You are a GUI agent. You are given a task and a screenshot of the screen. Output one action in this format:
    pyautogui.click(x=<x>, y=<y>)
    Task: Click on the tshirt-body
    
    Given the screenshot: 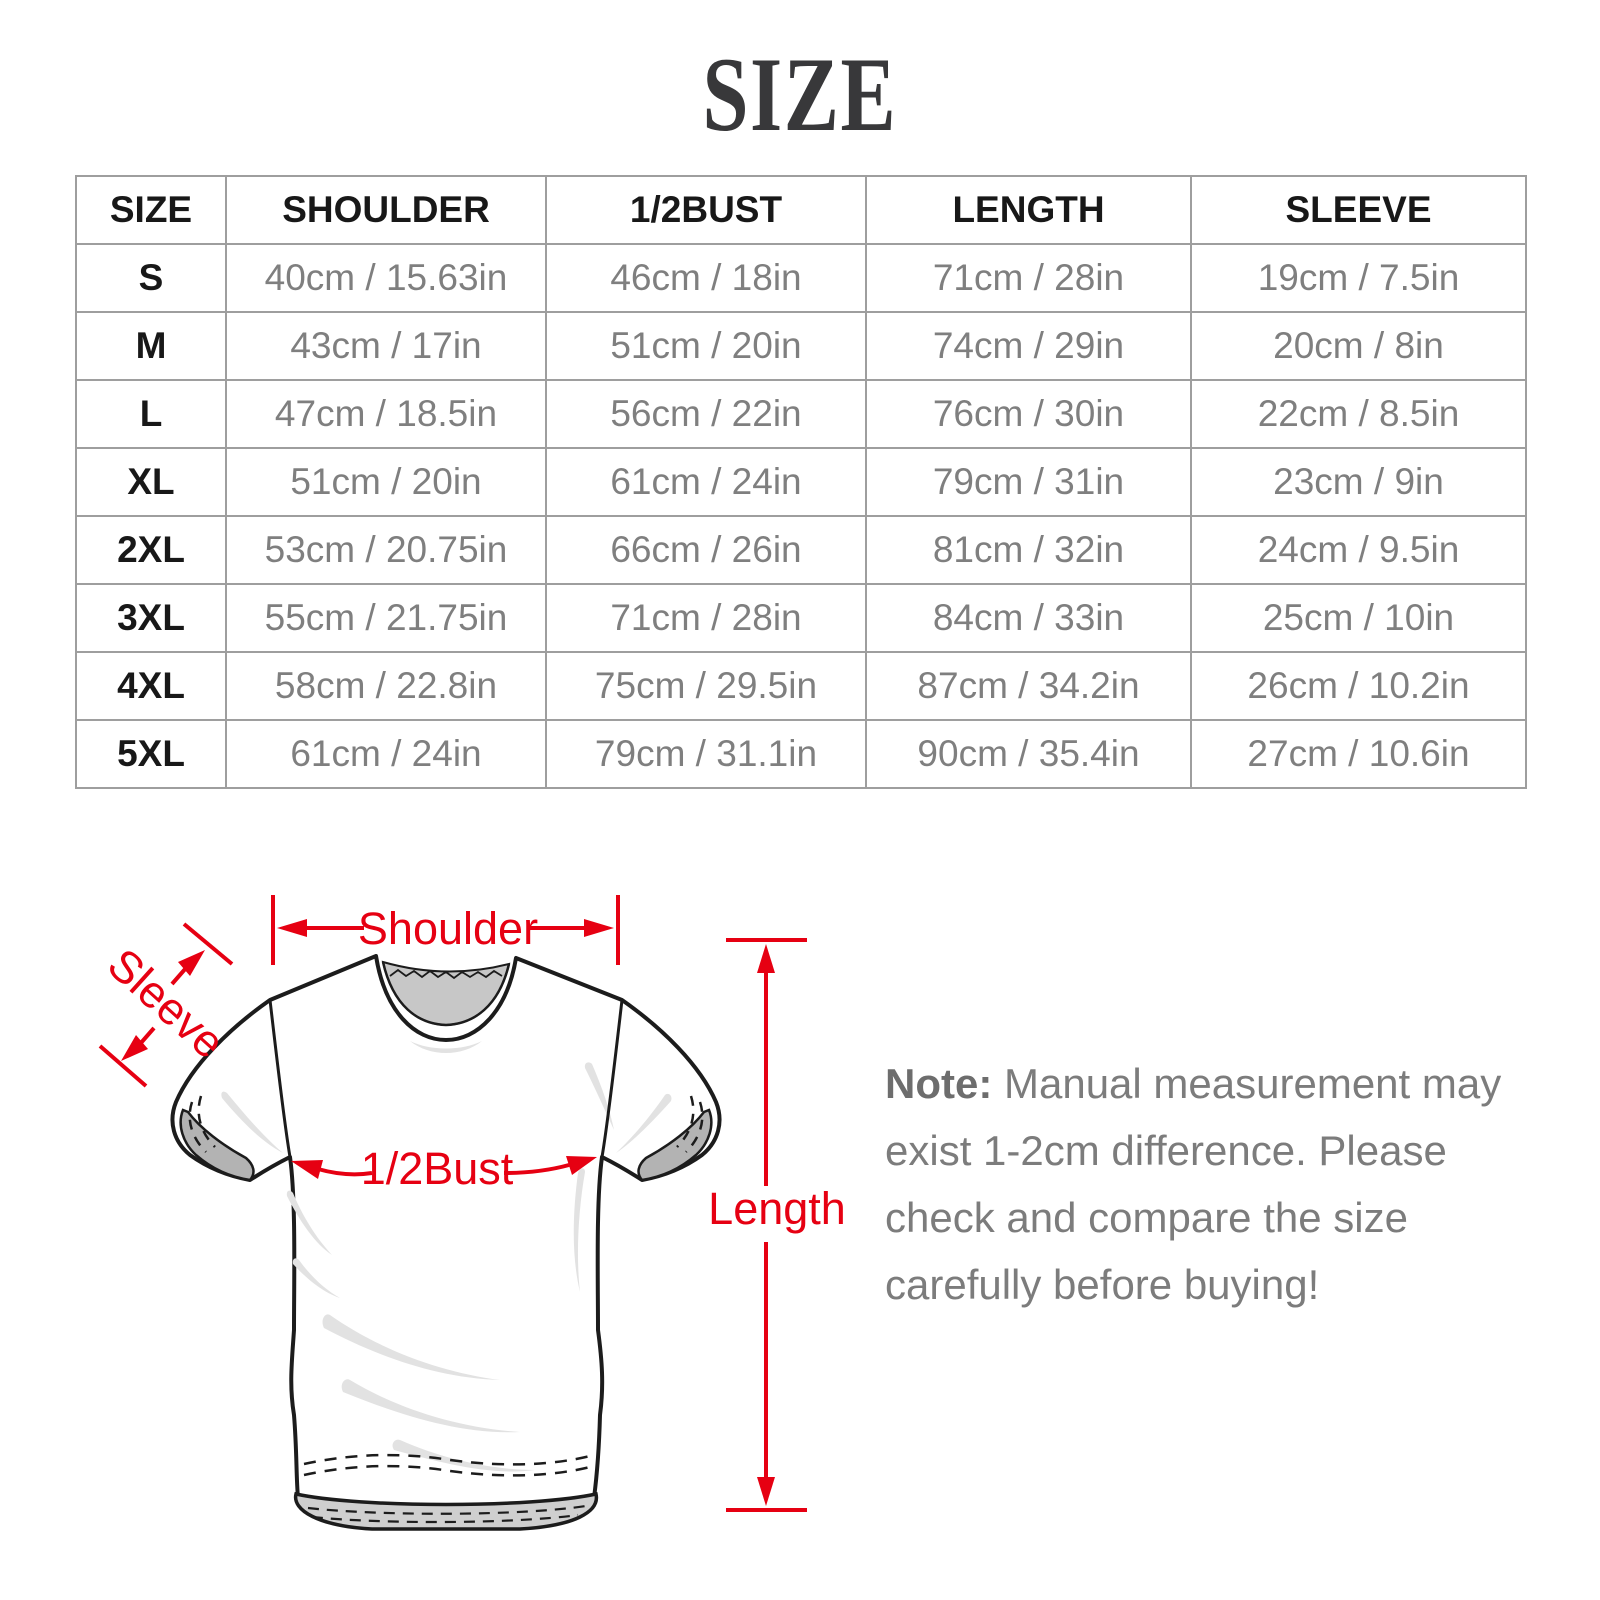 What is the action you would take?
    pyautogui.click(x=446, y=1234)
    